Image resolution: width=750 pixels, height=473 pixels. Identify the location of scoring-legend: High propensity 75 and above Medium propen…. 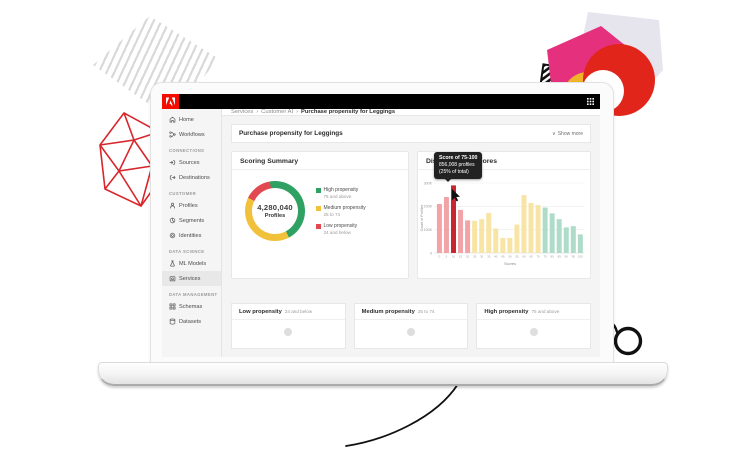
(341, 211).